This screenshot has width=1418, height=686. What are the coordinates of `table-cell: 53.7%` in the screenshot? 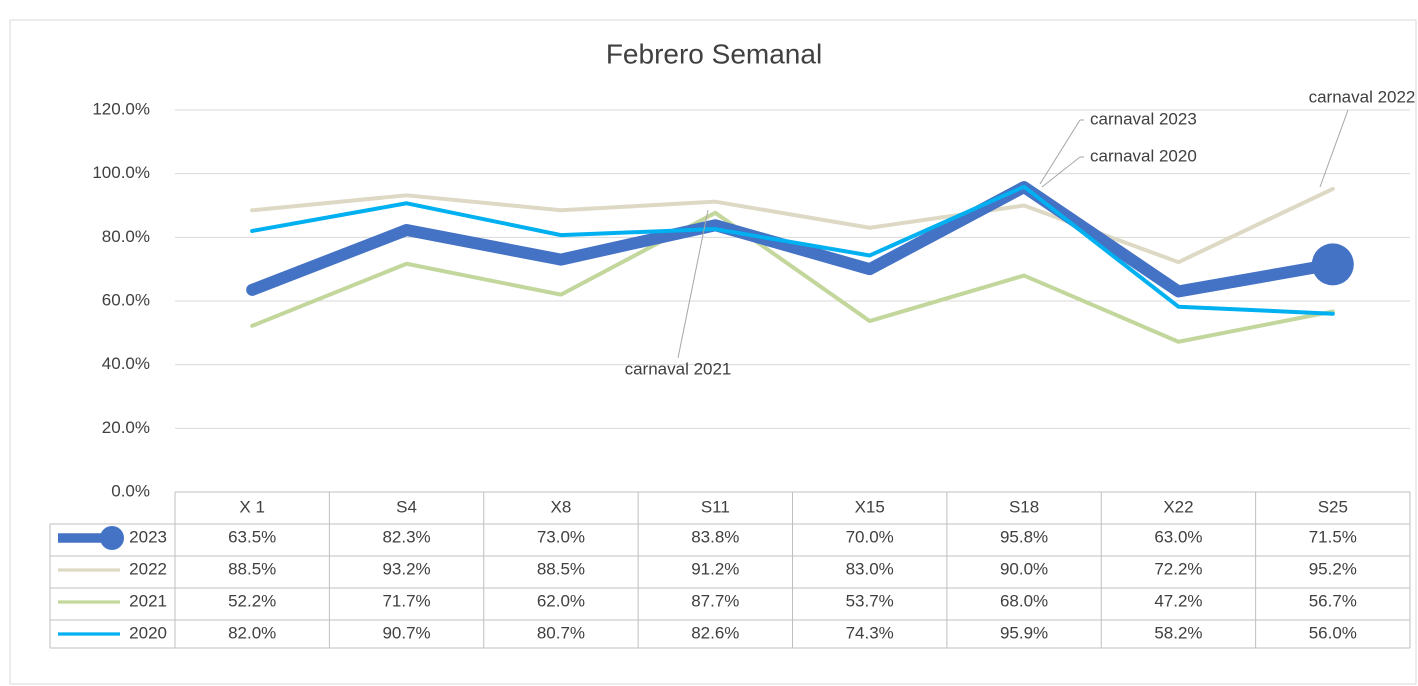 It's located at (870, 600).